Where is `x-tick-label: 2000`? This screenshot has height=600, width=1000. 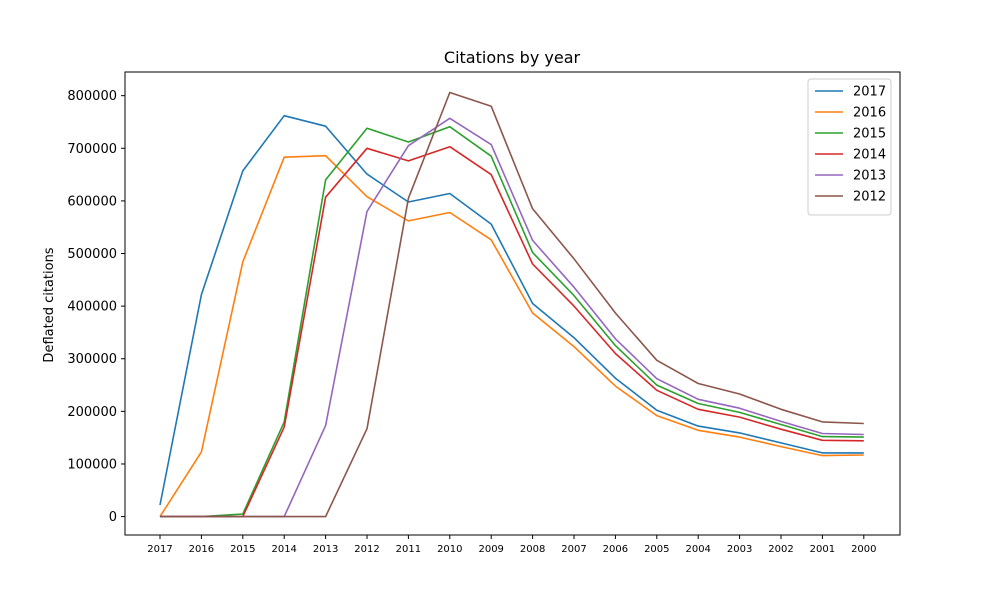
x-tick-label: 2000 is located at coordinates (863, 549).